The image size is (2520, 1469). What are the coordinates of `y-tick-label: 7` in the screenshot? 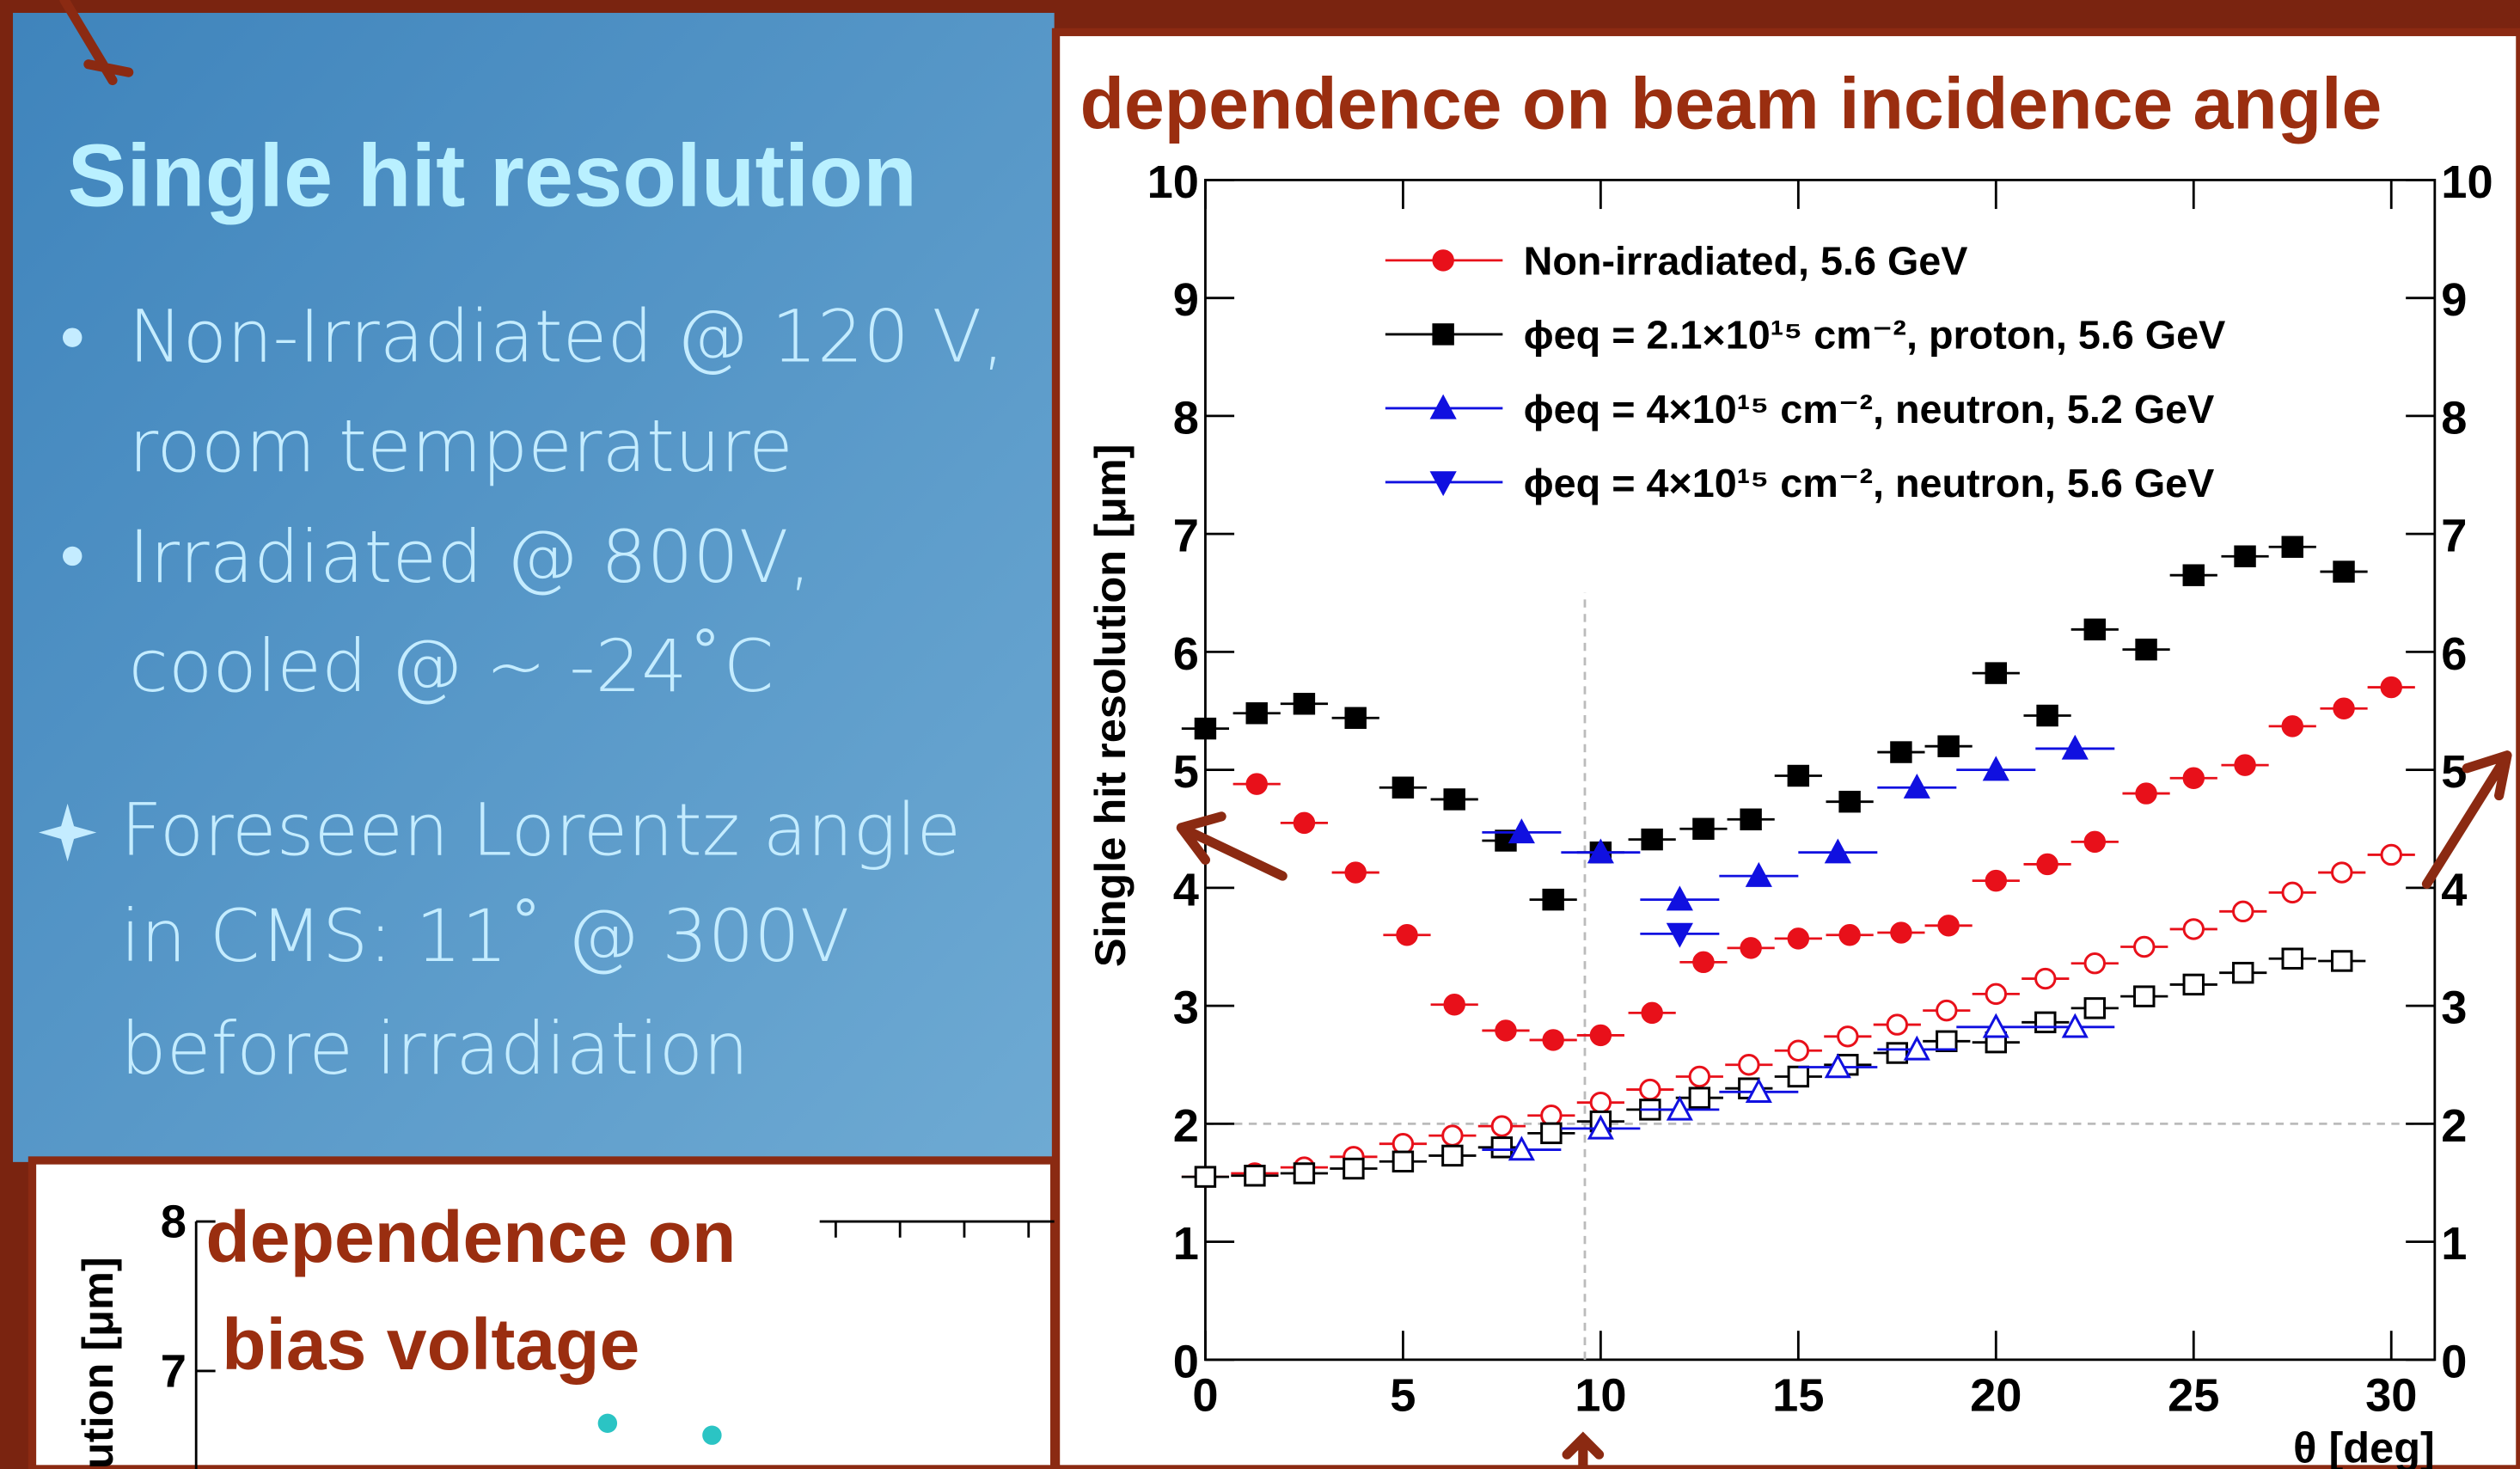 It's located at (174, 1372).